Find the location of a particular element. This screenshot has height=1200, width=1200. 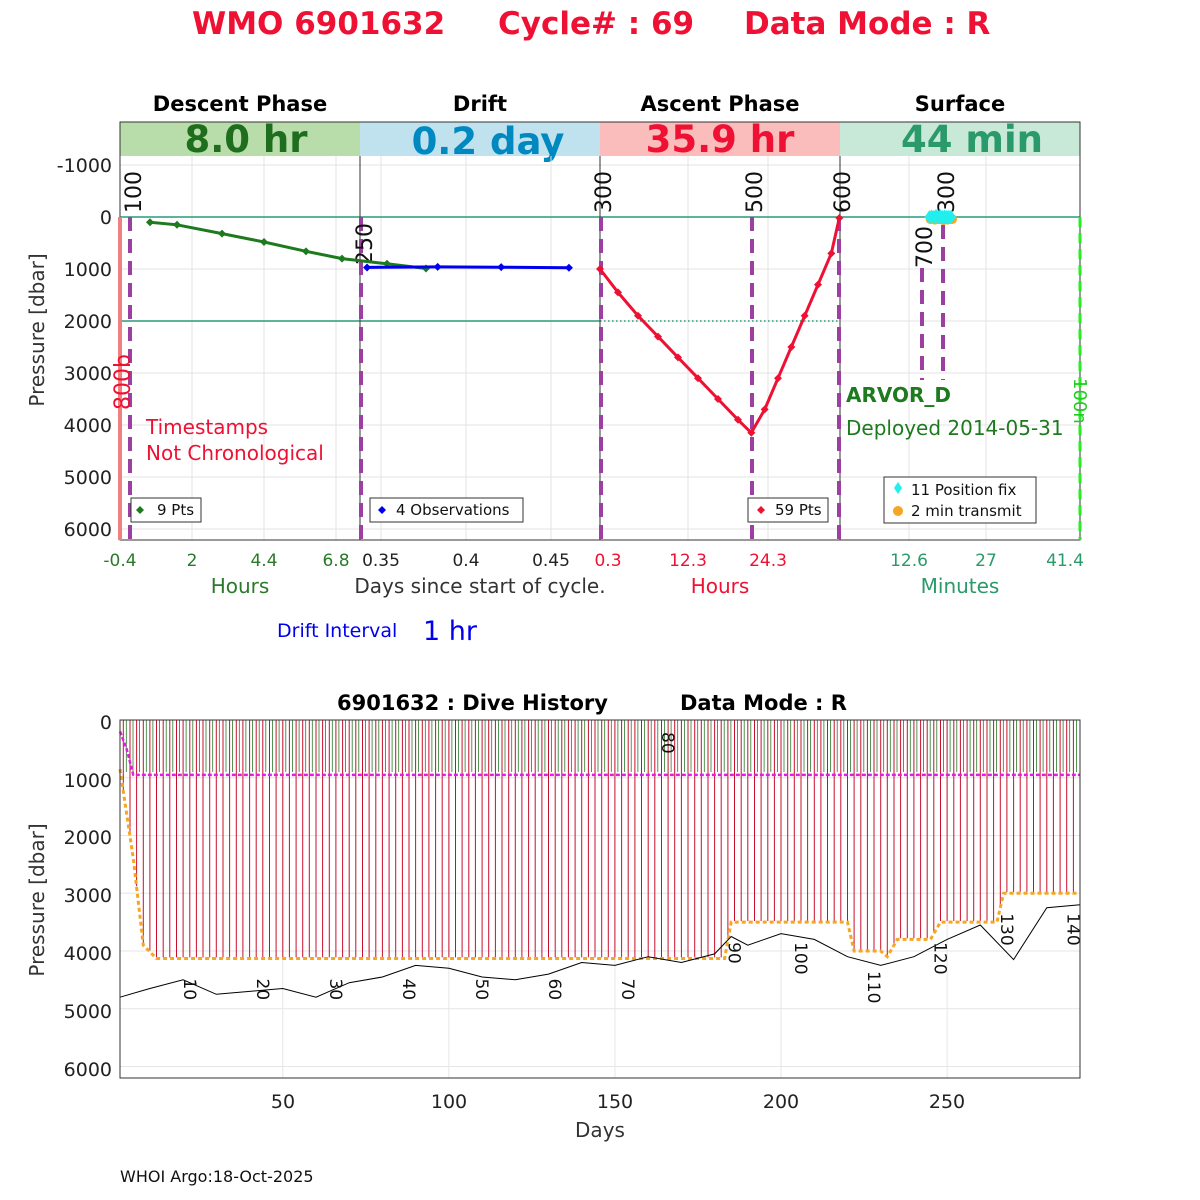

drift-line is located at coordinates (468, 267).